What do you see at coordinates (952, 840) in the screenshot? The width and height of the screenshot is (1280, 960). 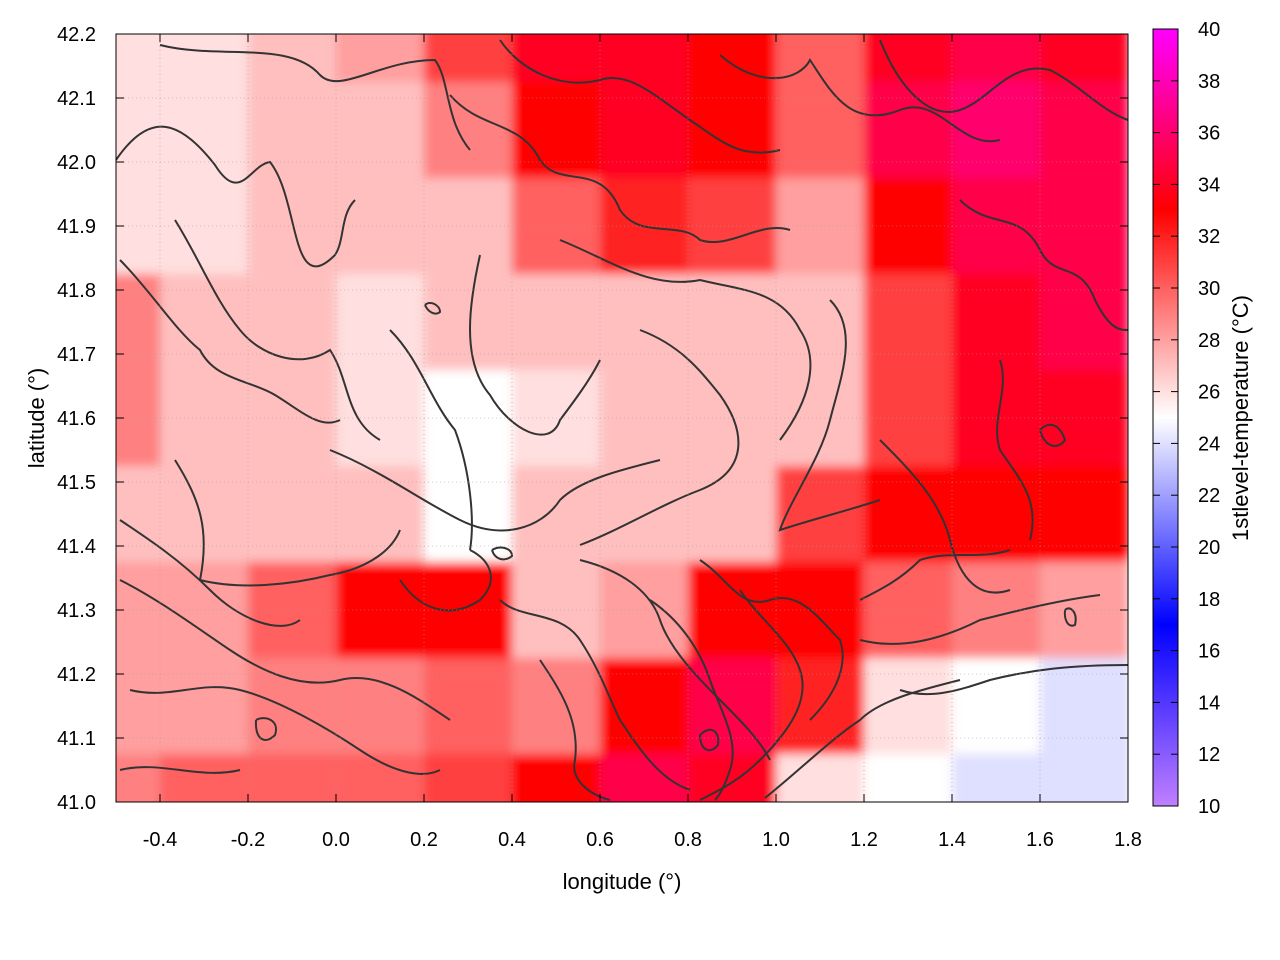 I see `x-tick-label: 1.4` at bounding box center [952, 840].